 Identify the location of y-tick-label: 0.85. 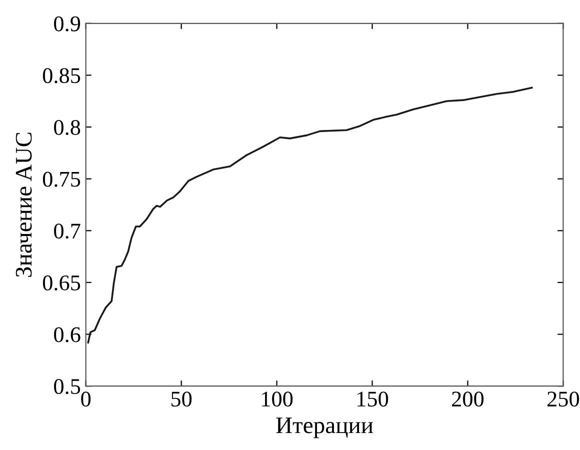
(61, 76).